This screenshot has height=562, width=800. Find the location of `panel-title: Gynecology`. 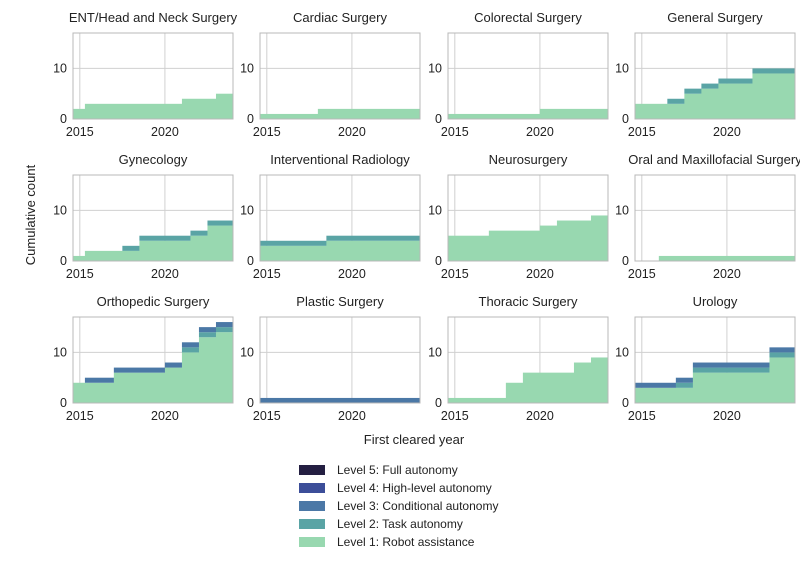

panel-title: Gynecology is located at coordinates (153, 159).